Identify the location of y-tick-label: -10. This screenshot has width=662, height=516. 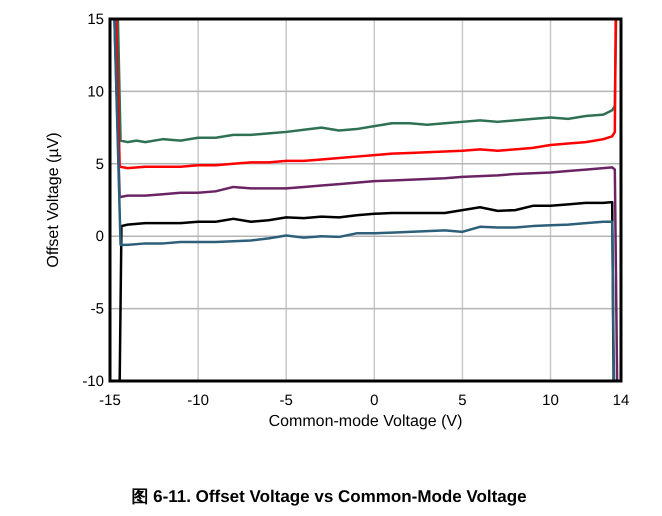
(93, 381).